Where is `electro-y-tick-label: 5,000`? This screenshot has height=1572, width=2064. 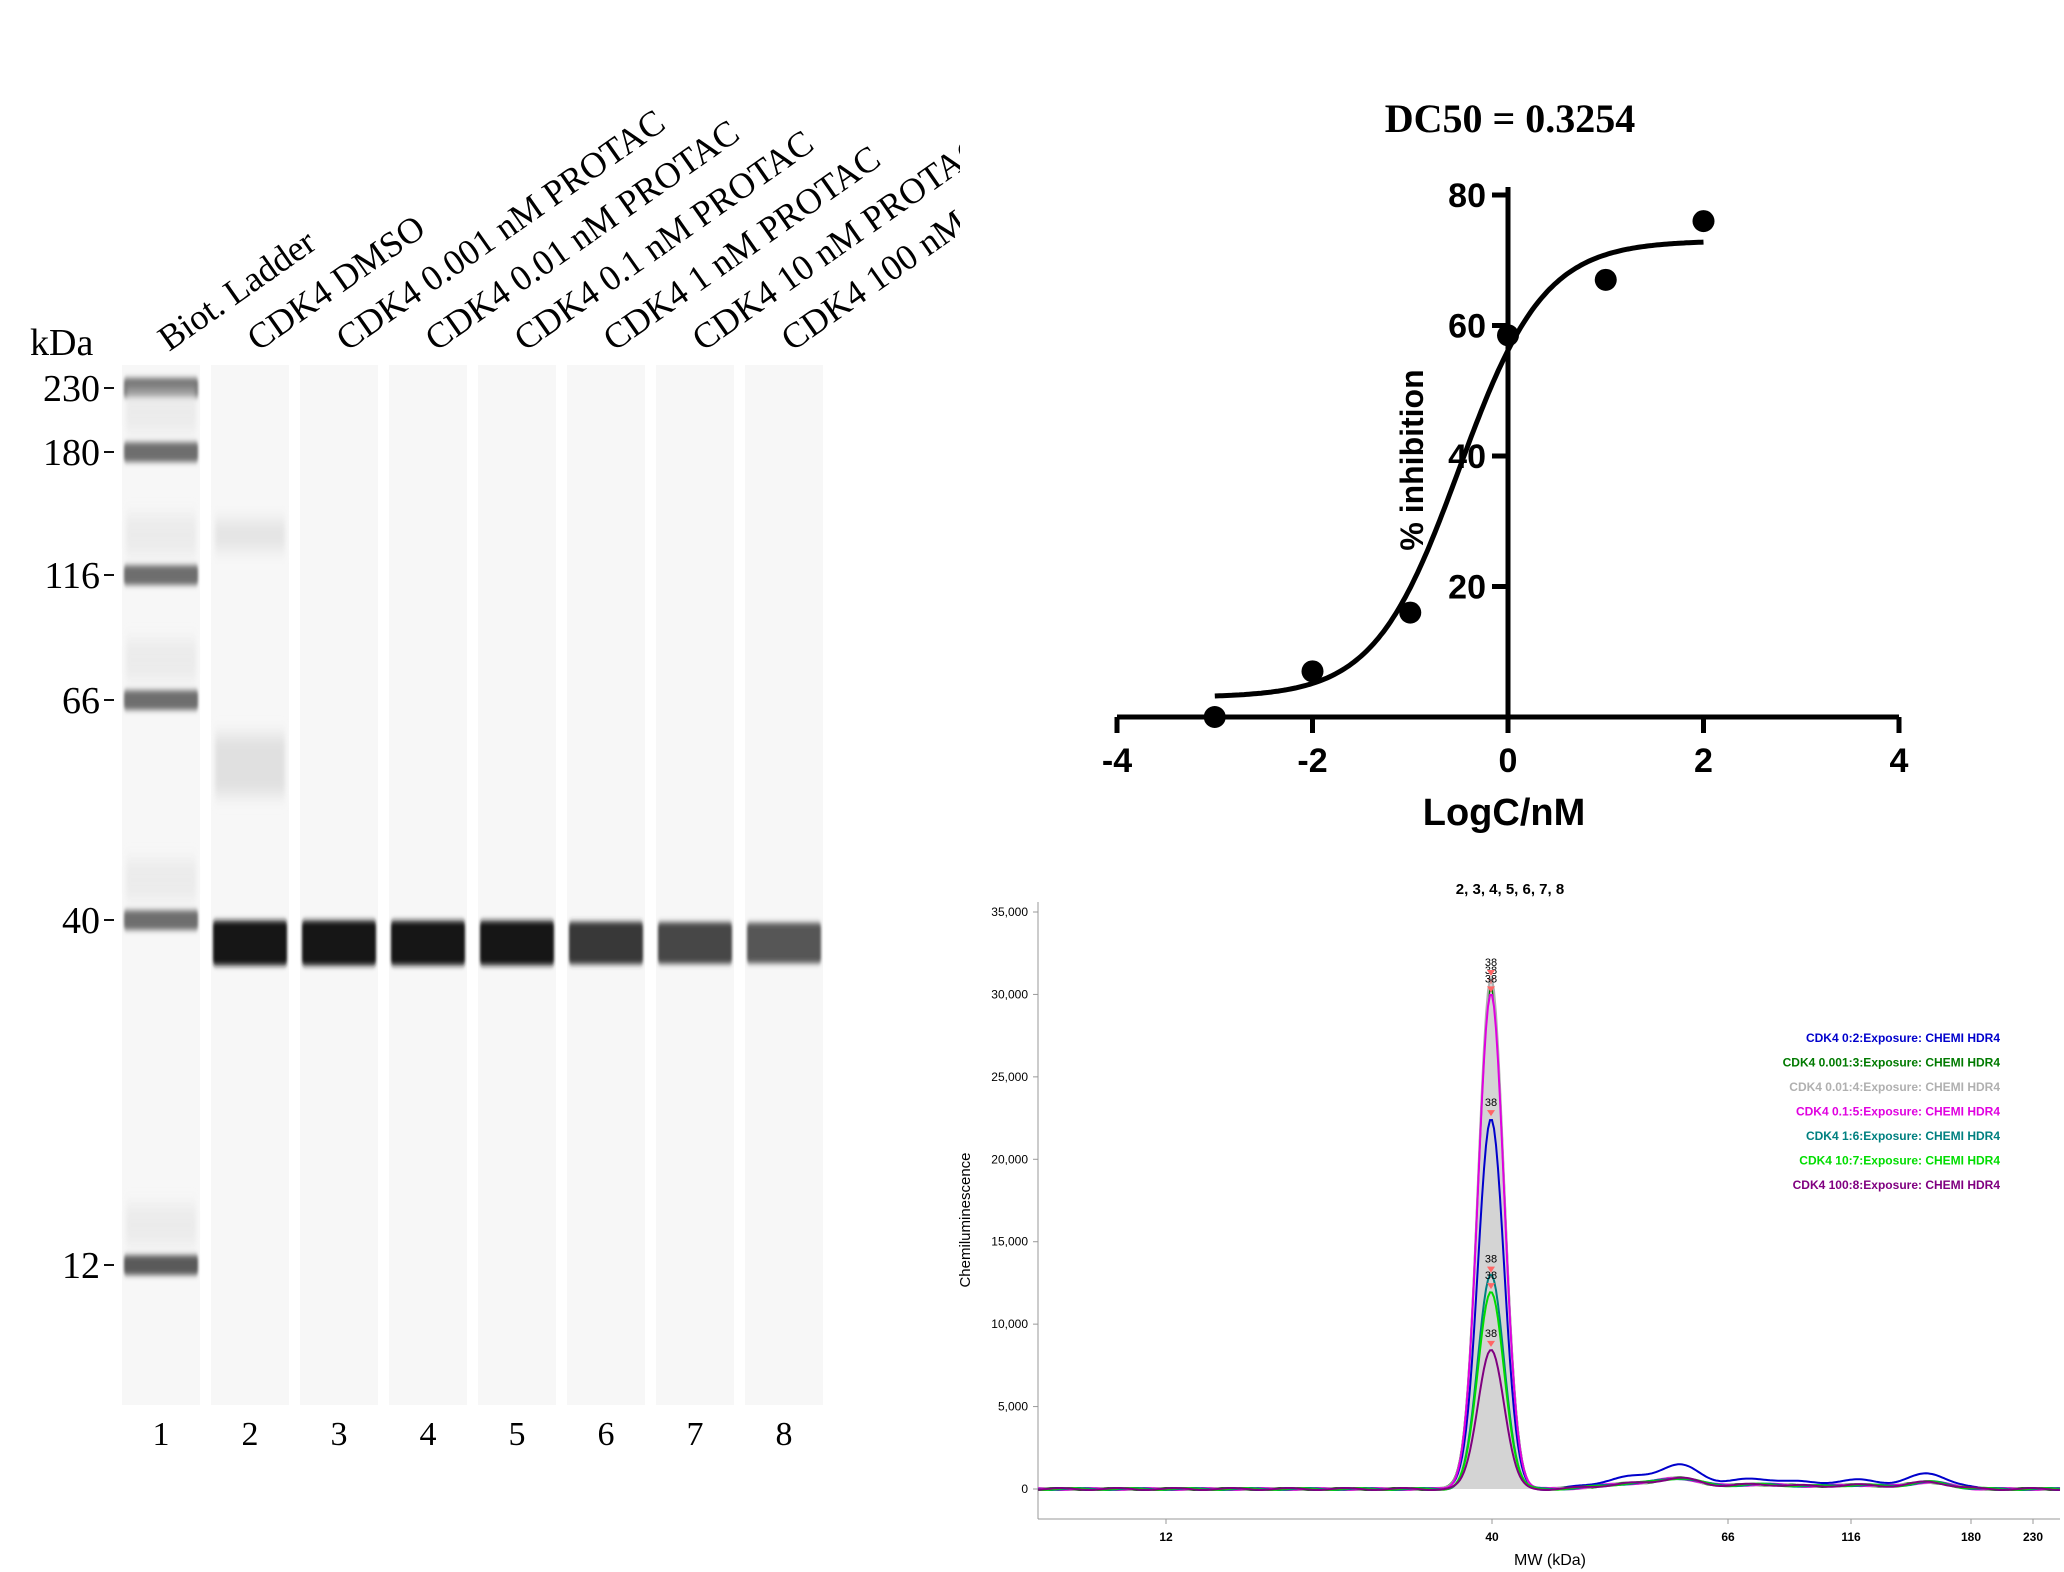 electro-y-tick-label: 5,000 is located at coordinates (1013, 1407).